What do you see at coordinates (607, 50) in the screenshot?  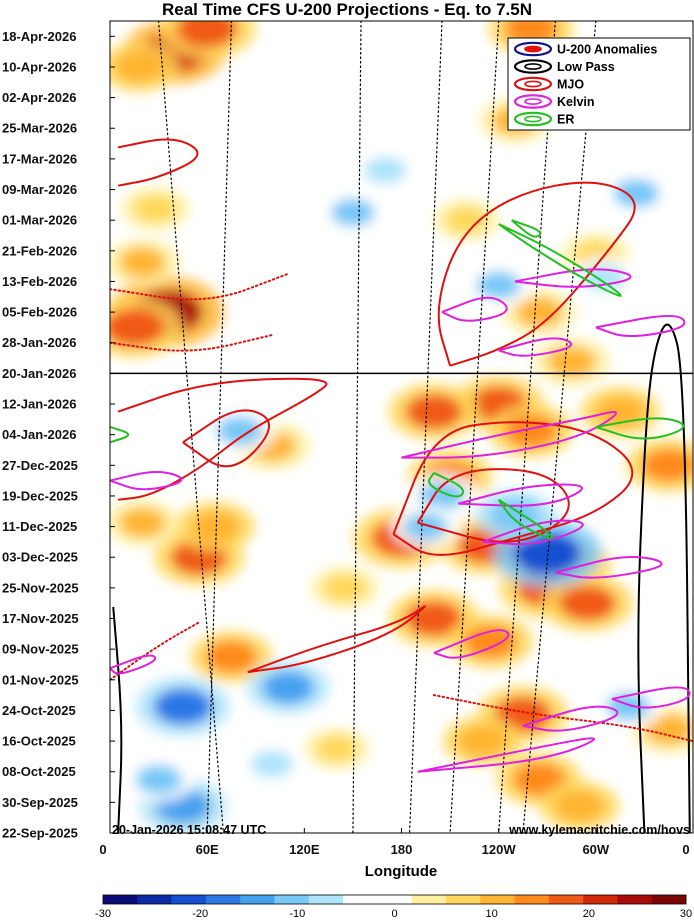 I see `legend-label: U-200 Anomalies` at bounding box center [607, 50].